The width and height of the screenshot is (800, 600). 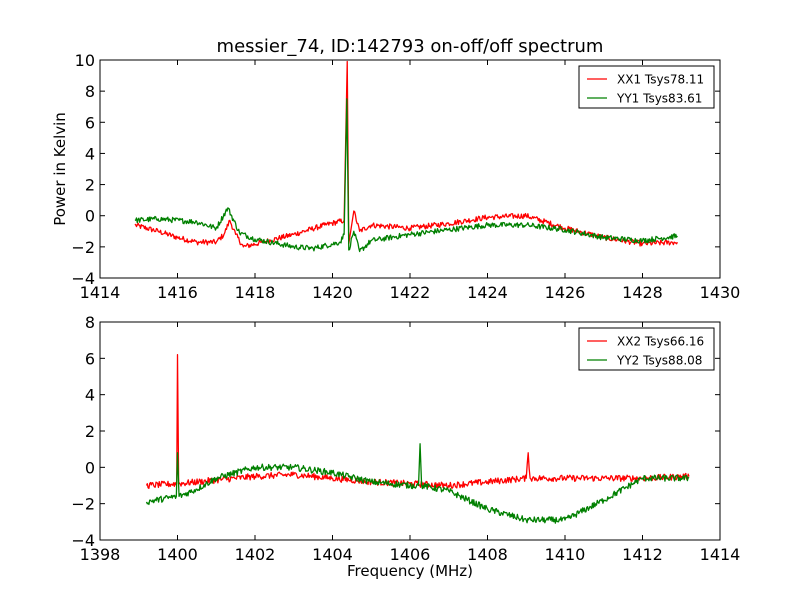 I want to click on legend: XX1 Tsys78.11 YY1 Tsys83.61, so click(x=646, y=87).